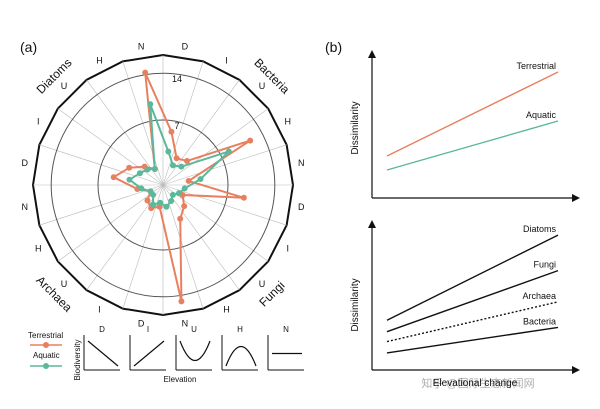 The height and width of the screenshot is (409, 600). I want to click on legend-dot-terrestrial, so click(46, 345).